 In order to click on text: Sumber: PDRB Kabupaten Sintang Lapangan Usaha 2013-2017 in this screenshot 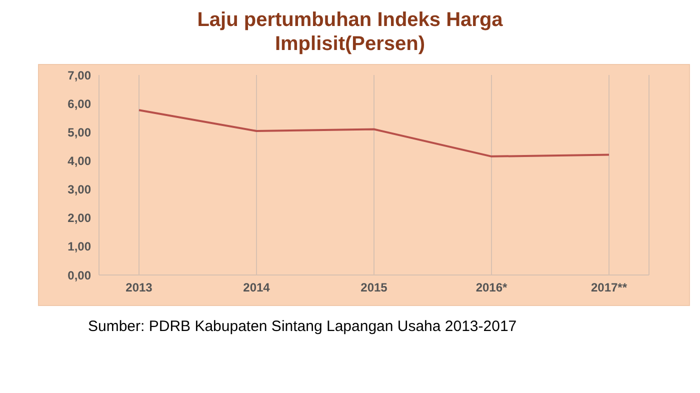, I will do `click(303, 327)`.